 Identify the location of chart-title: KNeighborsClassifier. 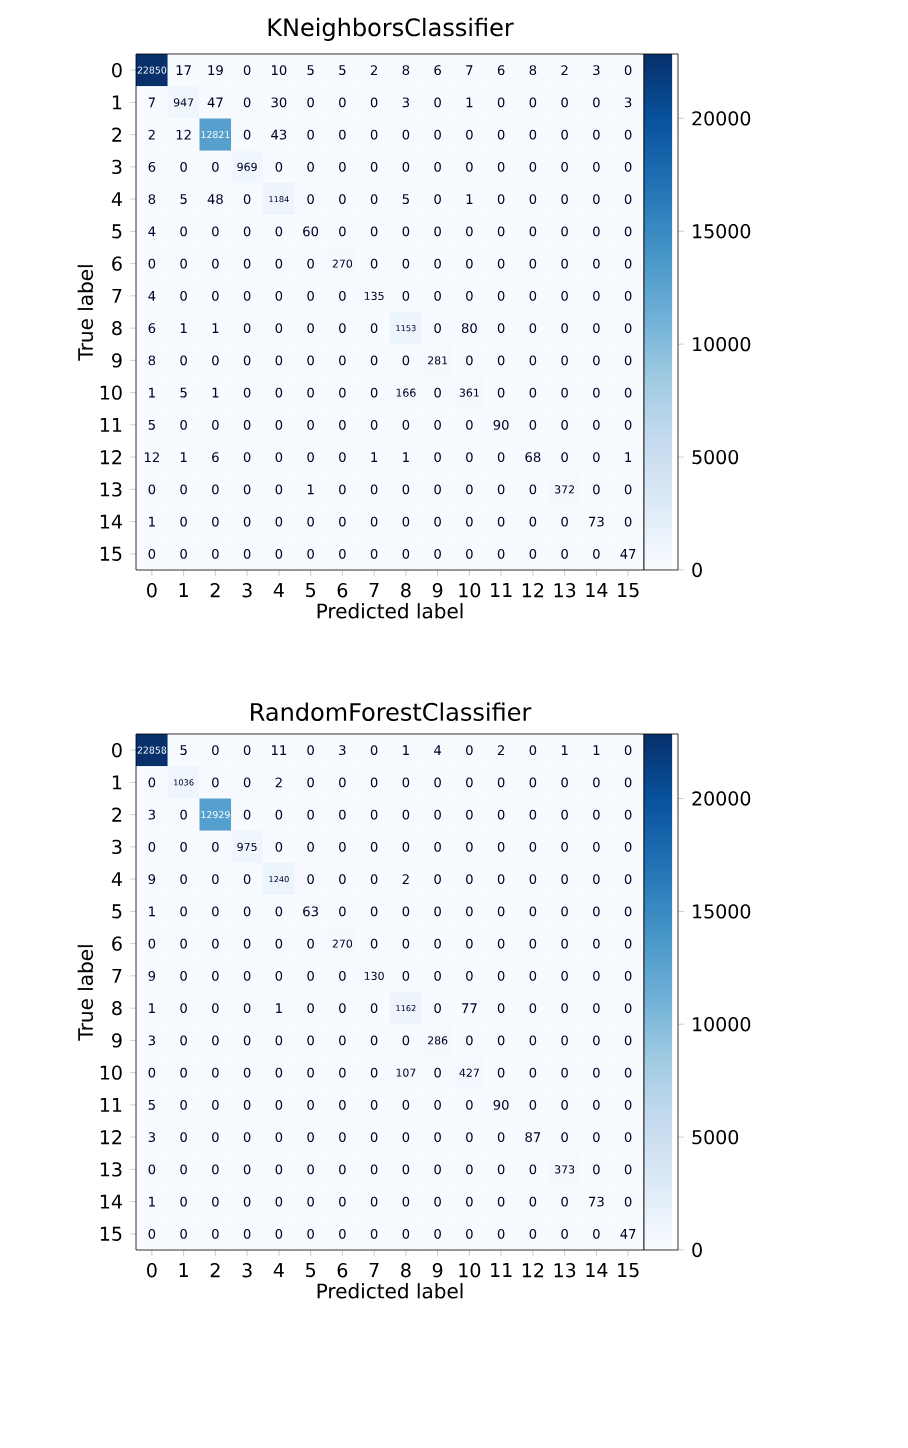
(391, 29).